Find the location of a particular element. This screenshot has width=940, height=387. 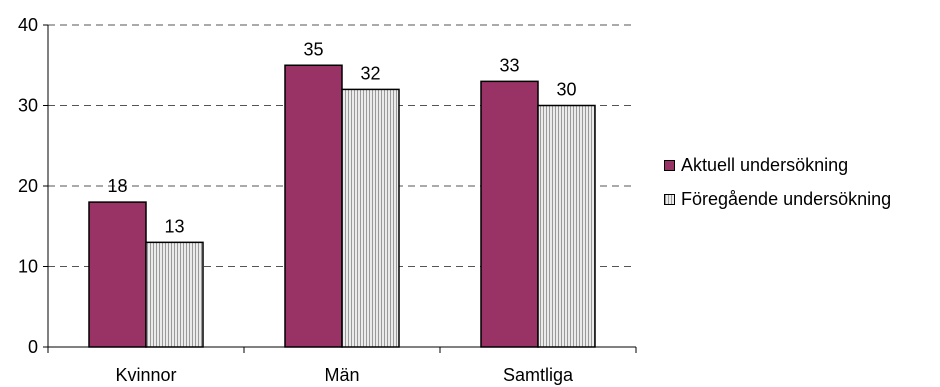

legend-label-previous: Föregående undersökning is located at coordinates (786, 198).